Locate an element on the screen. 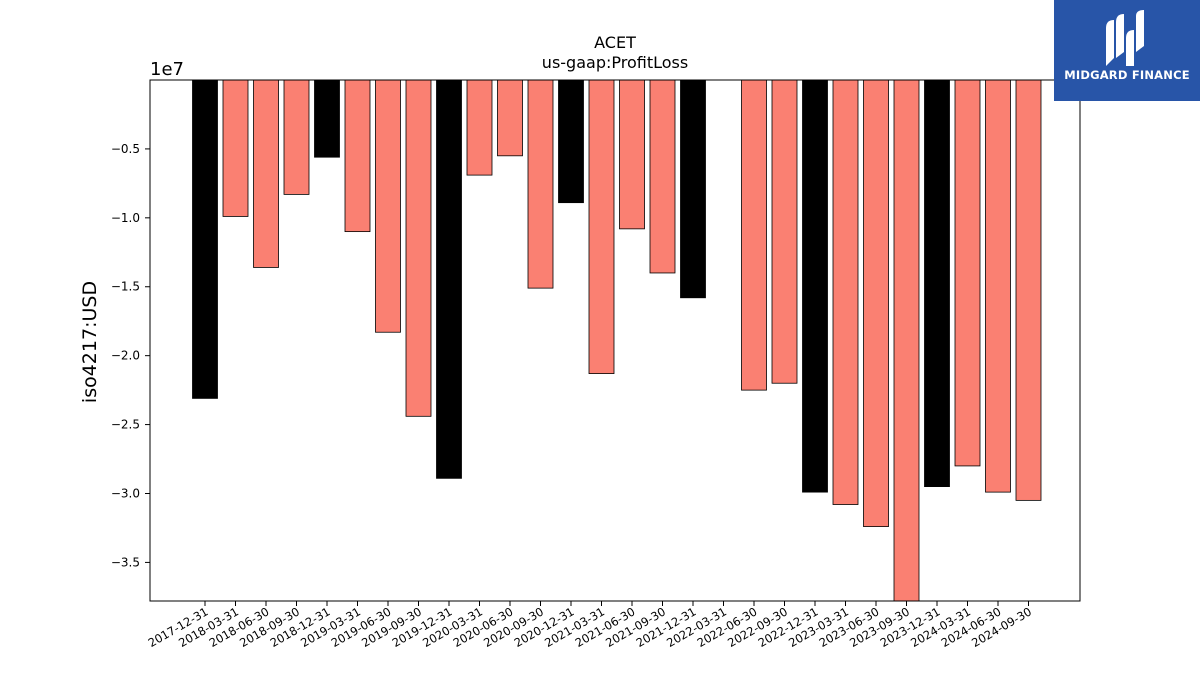 This screenshot has height=675, width=1200. y-axis: −0.5 −1.0 −1.5 −2.0 −2.5 −3.0 −3.5 is located at coordinates (130, 355).